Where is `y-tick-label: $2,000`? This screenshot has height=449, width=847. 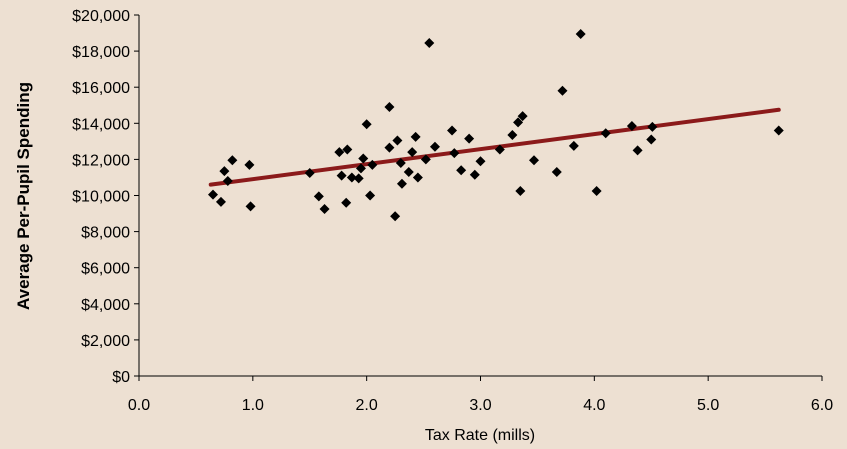
y-tick-label: $2,000 is located at coordinates (105, 341).